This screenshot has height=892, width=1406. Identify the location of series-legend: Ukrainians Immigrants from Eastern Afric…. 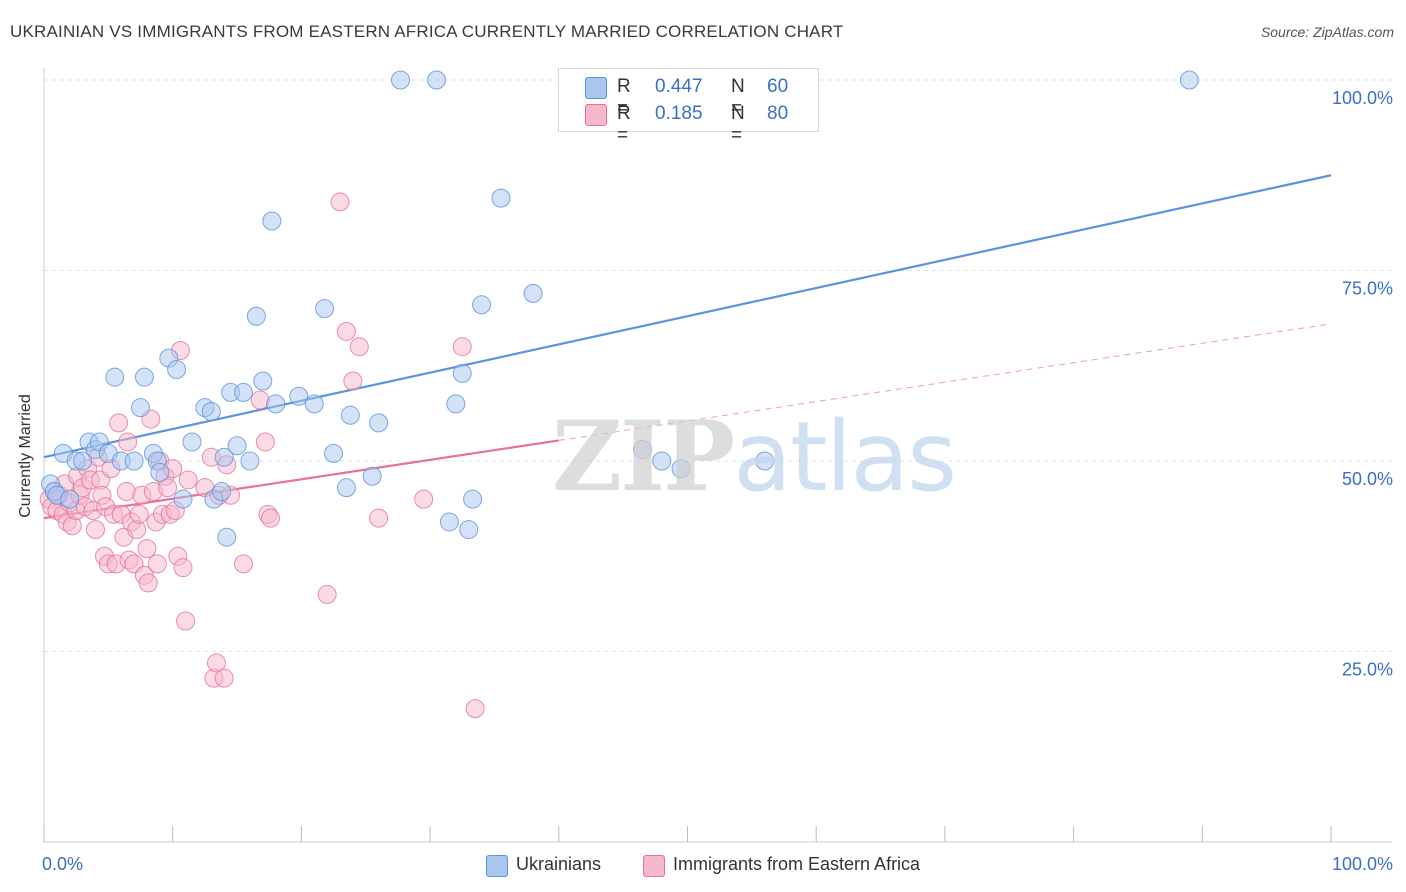
(703, 865).